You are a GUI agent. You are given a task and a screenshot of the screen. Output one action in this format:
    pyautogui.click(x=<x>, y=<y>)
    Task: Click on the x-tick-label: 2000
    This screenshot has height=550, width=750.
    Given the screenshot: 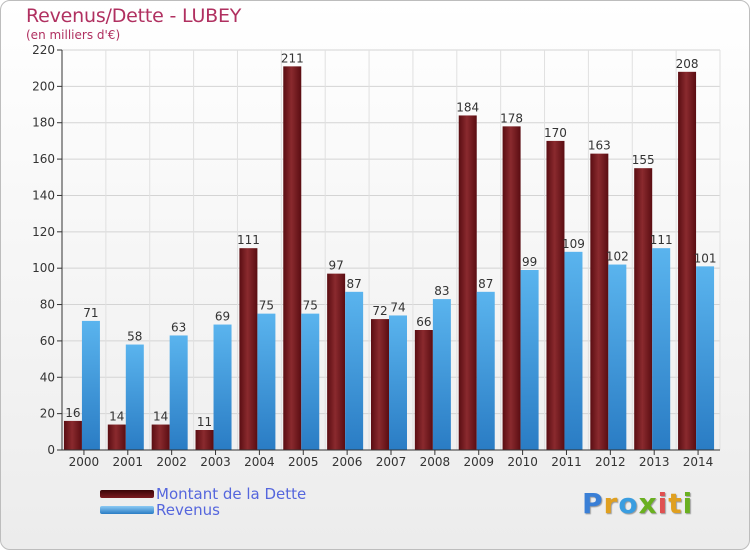 What is the action you would take?
    pyautogui.click(x=84, y=462)
    